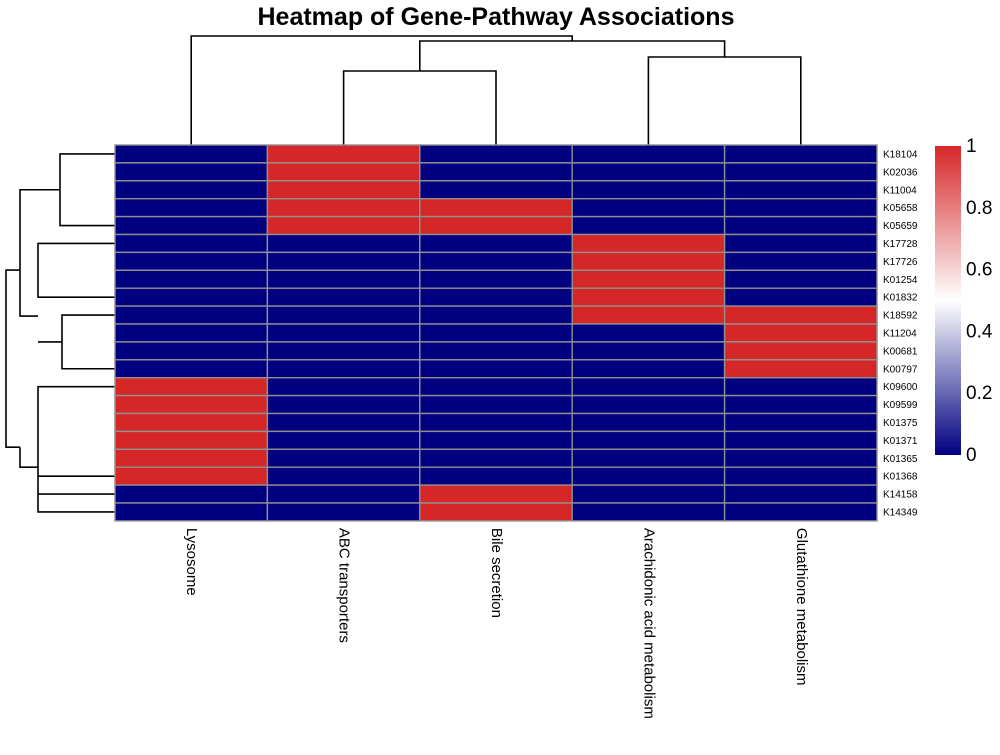  Describe the element at coordinates (900, 441) in the screenshot. I see `row-label: K01371` at that location.